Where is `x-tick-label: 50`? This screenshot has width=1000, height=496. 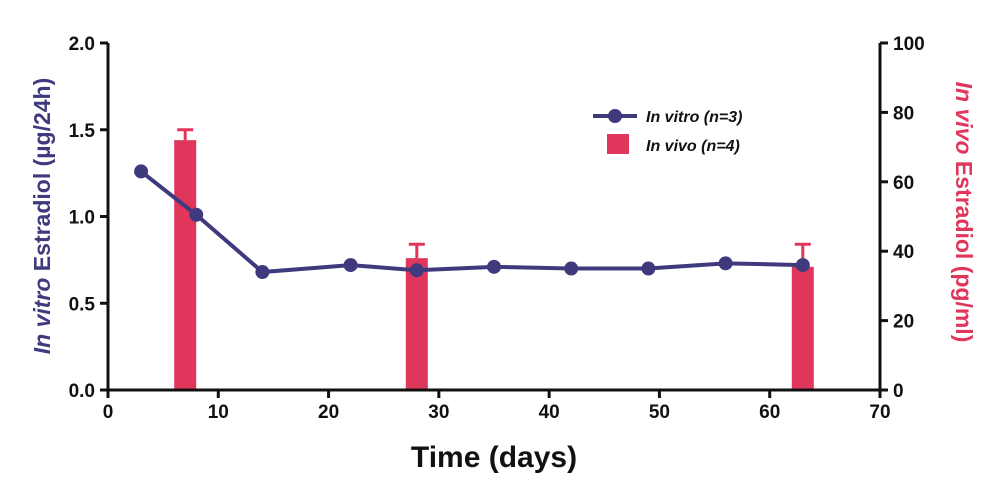
x-tick-label: 50 is located at coordinates (659, 412).